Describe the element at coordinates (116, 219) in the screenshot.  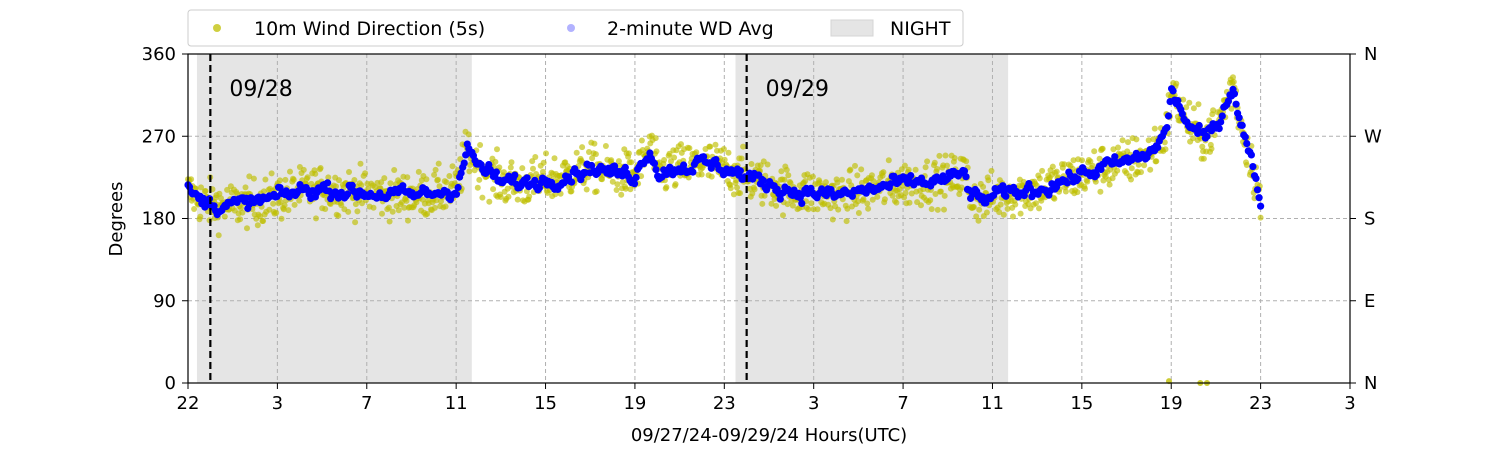
I see `y-axis-label: Degrees` at that location.